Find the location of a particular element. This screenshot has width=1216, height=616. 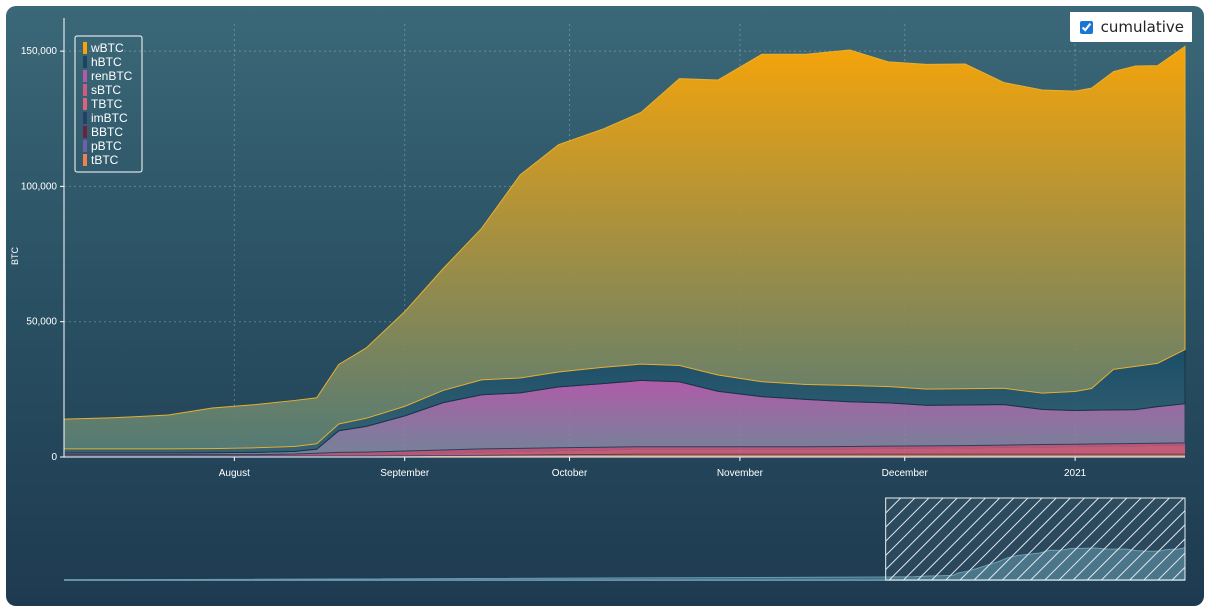

area-sbtc is located at coordinates (624, 449).